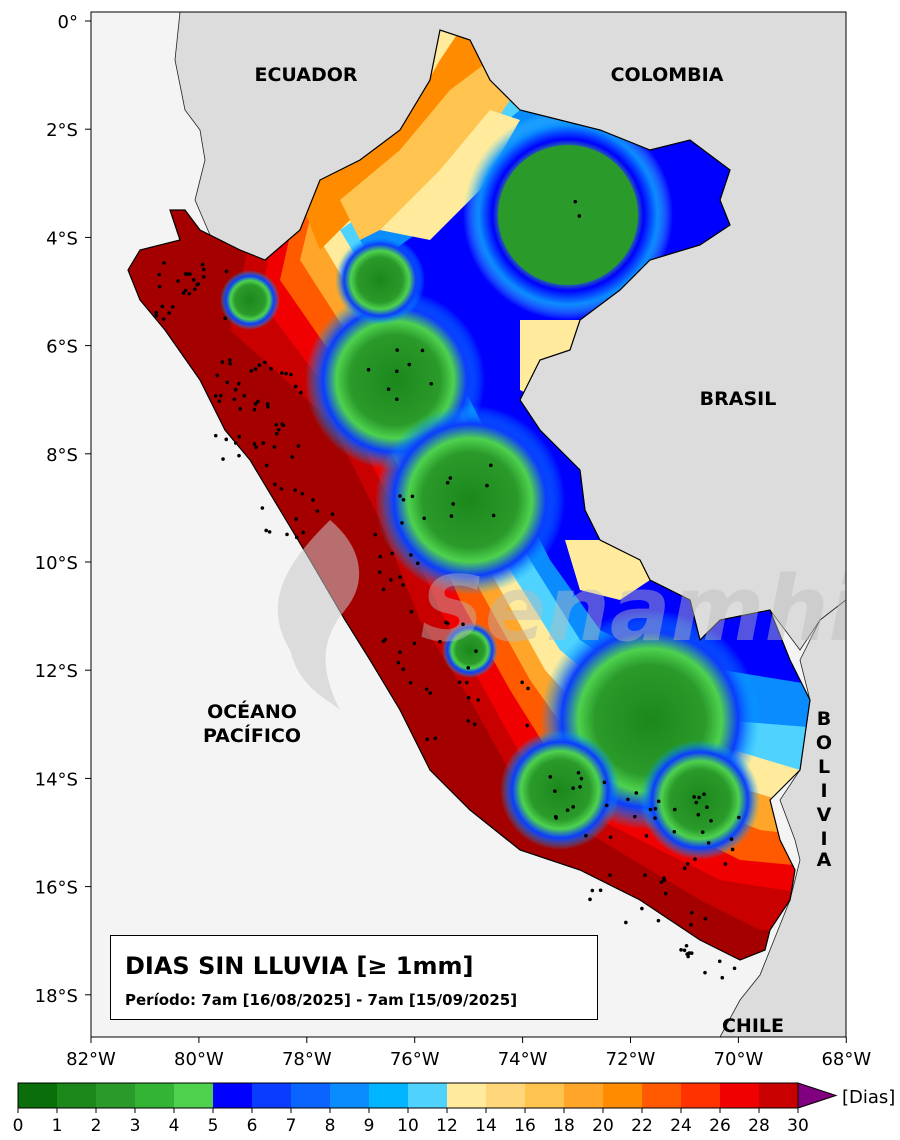 The height and width of the screenshot is (1140, 900). I want to click on colorbar-tick-label: 5, so click(213, 1126).